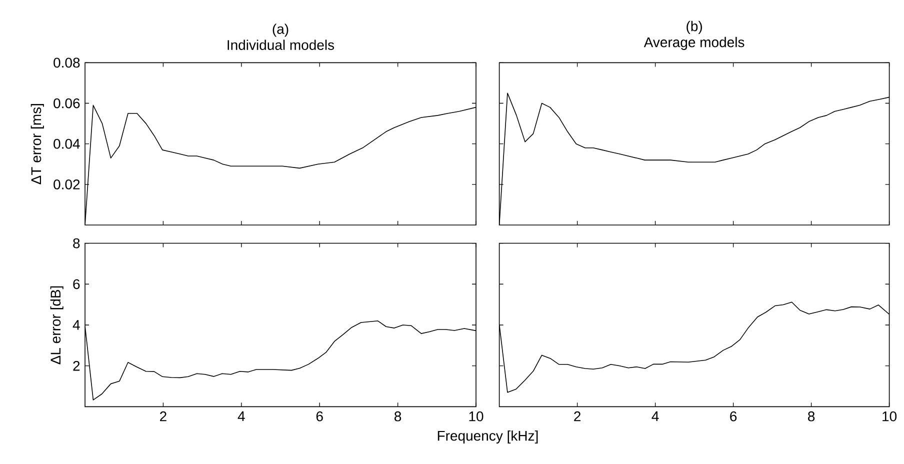 This screenshot has width=904, height=464. What do you see at coordinates (76, 325) in the screenshot?
I see `y-tick-label: 4` at bounding box center [76, 325].